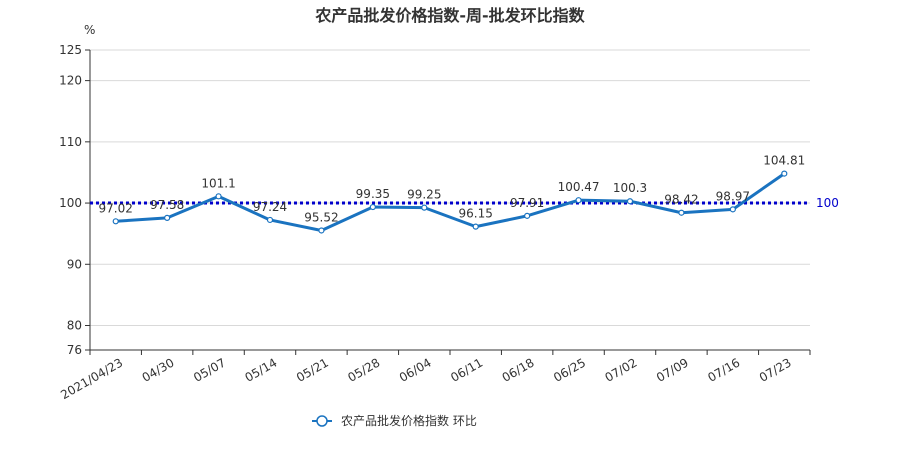 This screenshot has width=900, height=454. Describe the element at coordinates (270, 207) in the screenshot. I see `data-label: 97.24` at that location.